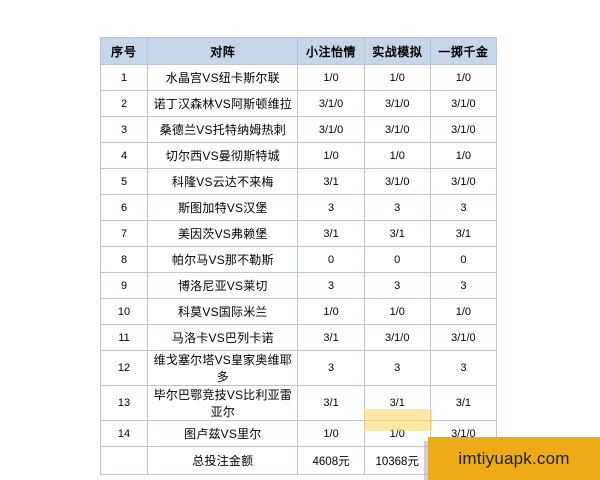 The width and height of the screenshot is (600, 480). I want to click on table-row: 12 维戈塞尔塔VS皇家奥维耶多 3 3 3, so click(298, 368).